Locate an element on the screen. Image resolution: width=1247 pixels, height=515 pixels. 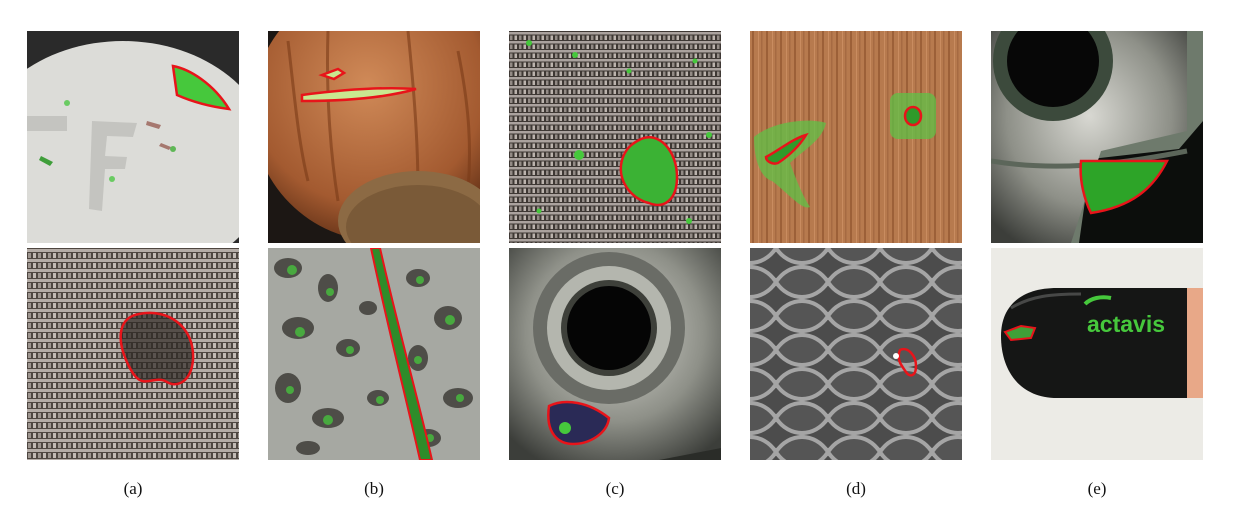
image-tile-crack is located at coordinates (374, 354).